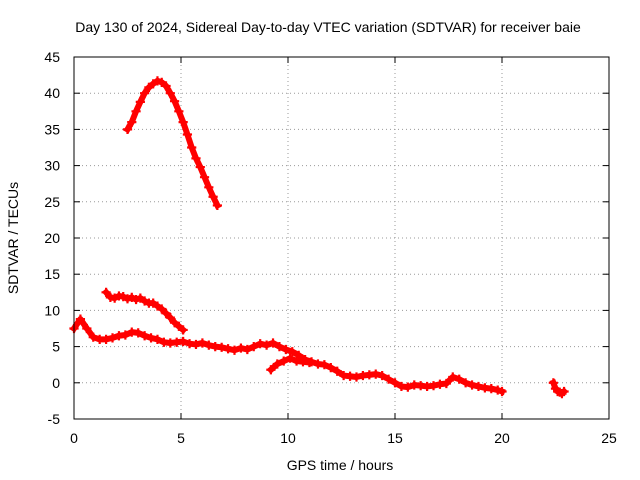  I want to click on x-tick-label: 0, so click(74, 438).